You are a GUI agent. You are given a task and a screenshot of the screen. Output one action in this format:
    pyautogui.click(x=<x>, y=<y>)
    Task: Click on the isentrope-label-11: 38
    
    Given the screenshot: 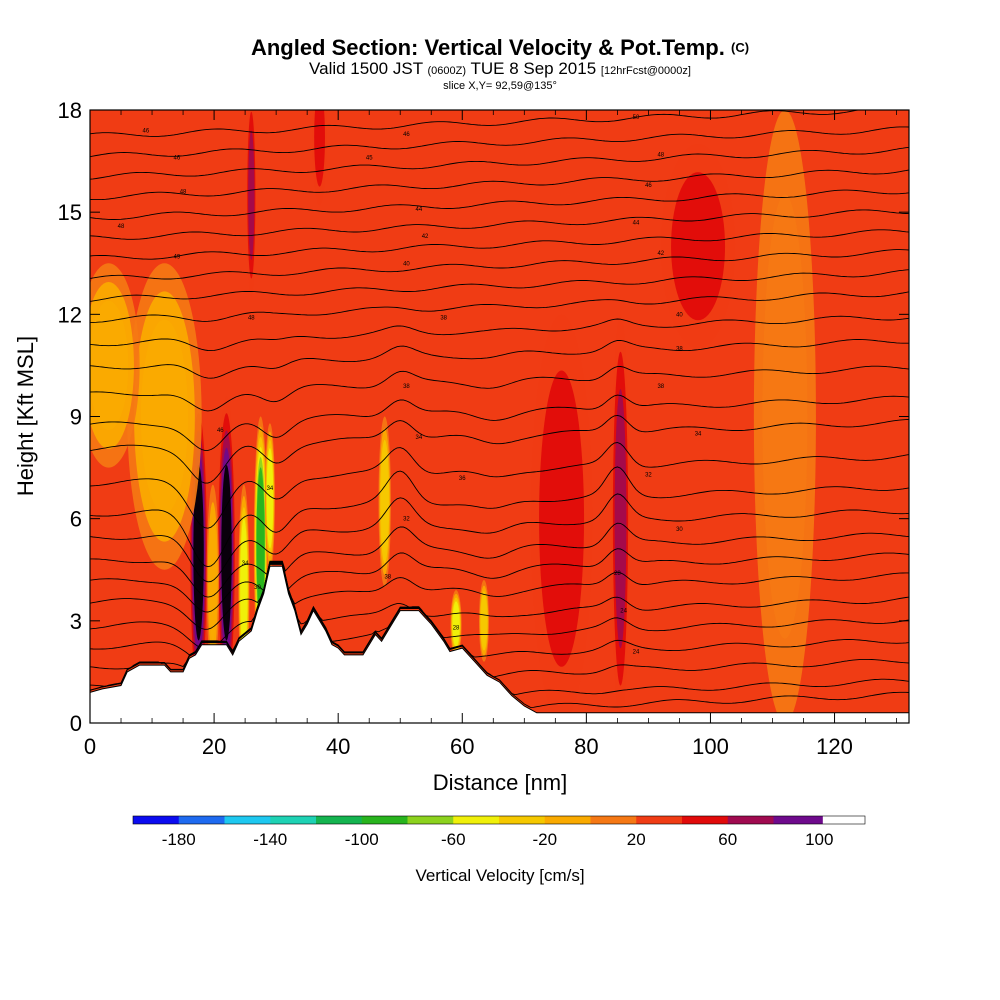 What is the action you would take?
    pyautogui.click(x=406, y=387)
    